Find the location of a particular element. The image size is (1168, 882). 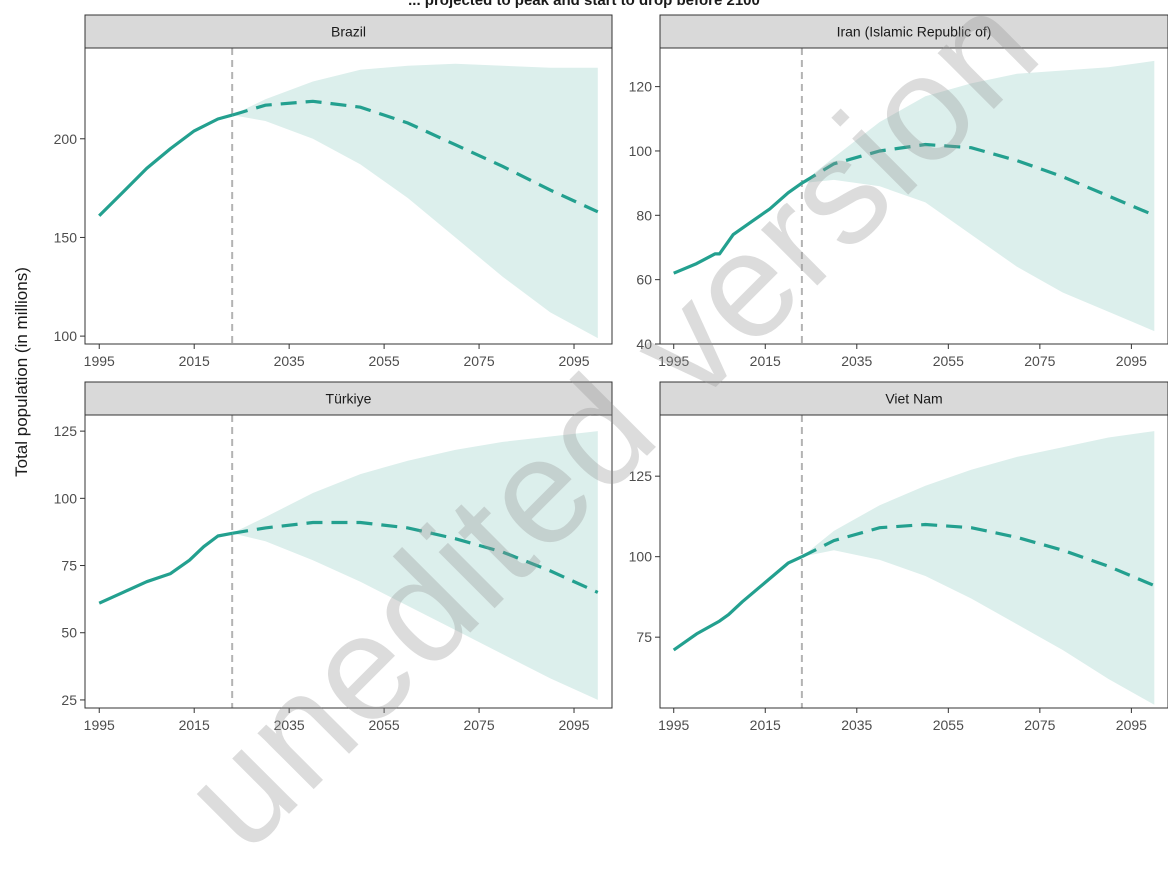

y-tick-label: 80 is located at coordinates (644, 215).